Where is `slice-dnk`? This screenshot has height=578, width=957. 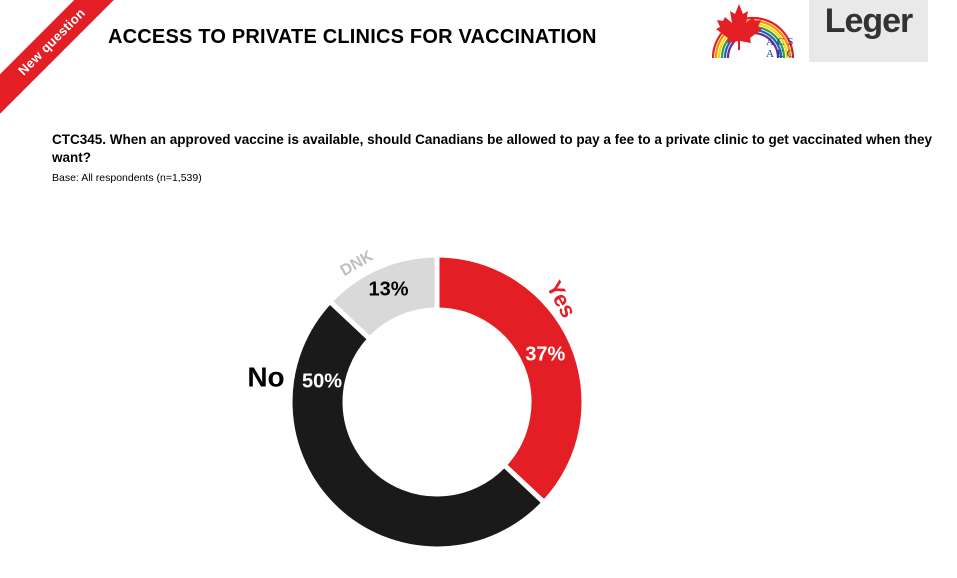 slice-dnk is located at coordinates (383, 297).